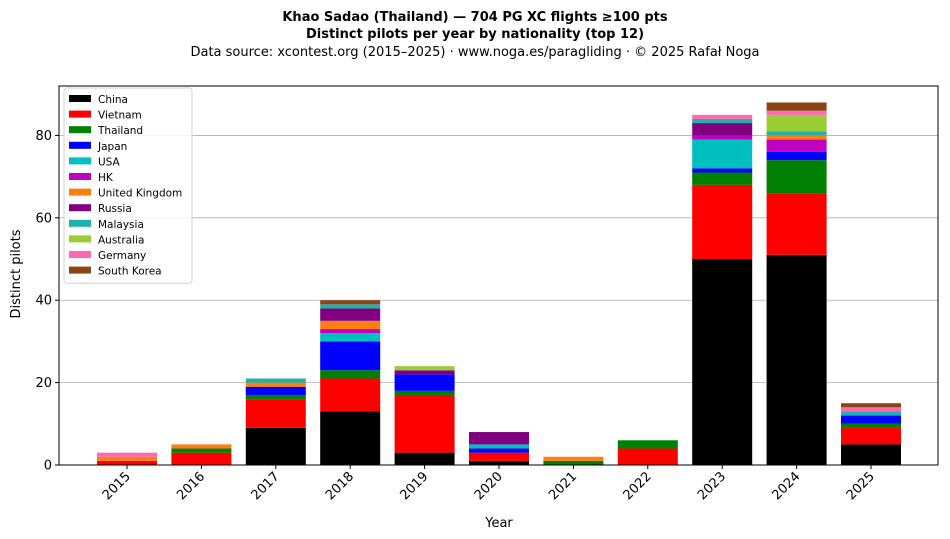 The width and height of the screenshot is (950, 539). Describe the element at coordinates (786, 486) in the screenshot. I see `x-tick-label: 2024` at that location.